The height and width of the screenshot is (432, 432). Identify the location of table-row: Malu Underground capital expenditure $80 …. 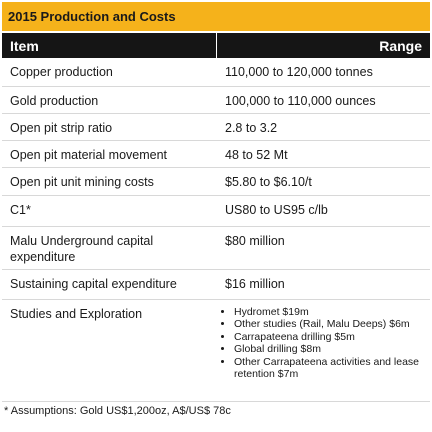
(216, 248).